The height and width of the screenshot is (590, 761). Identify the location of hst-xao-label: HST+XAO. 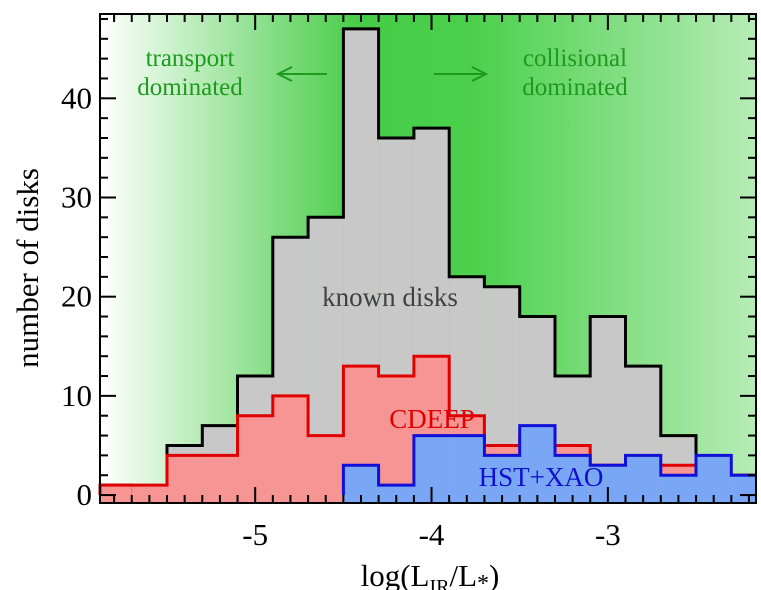
(541, 477).